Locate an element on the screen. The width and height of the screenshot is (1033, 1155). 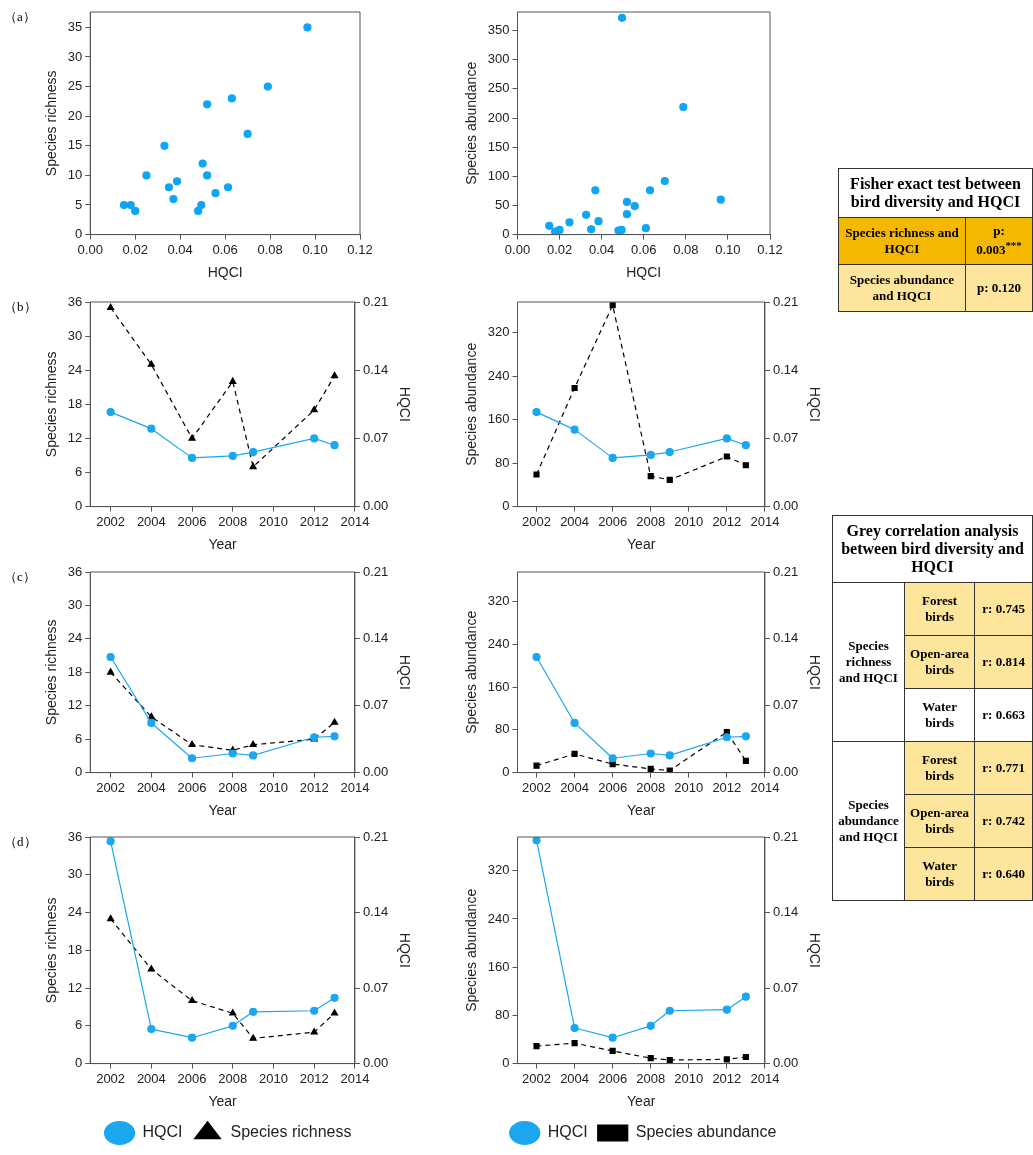
y-tick-label: 100 is located at coordinates (498, 175).